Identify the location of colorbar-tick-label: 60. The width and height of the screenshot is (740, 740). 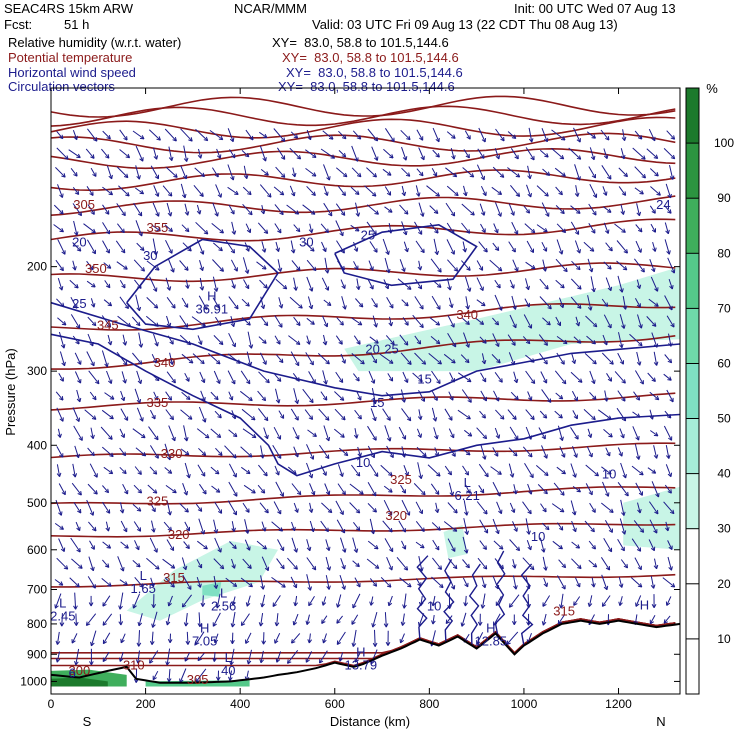
(724, 364).